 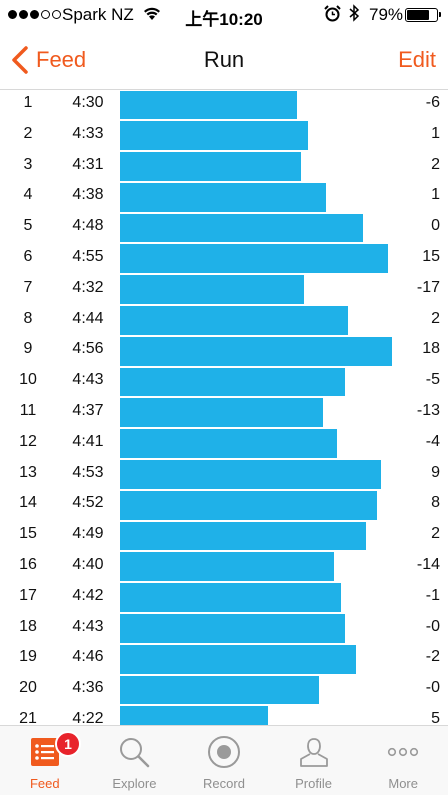 What do you see at coordinates (88, 472) in the screenshot?
I see `split-pace: 4:53` at bounding box center [88, 472].